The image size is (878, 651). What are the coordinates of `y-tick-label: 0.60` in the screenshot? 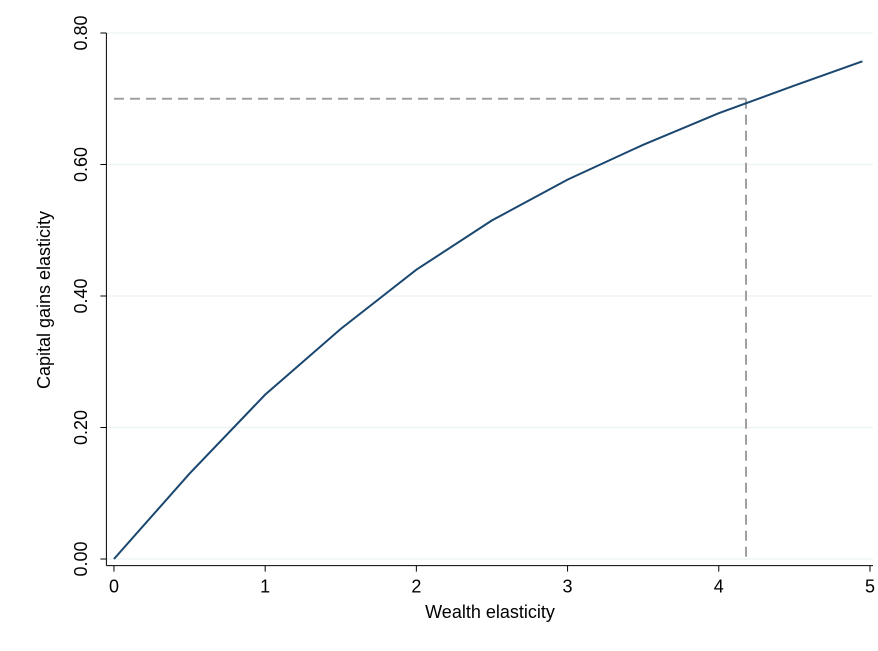 It's located at (81, 164).